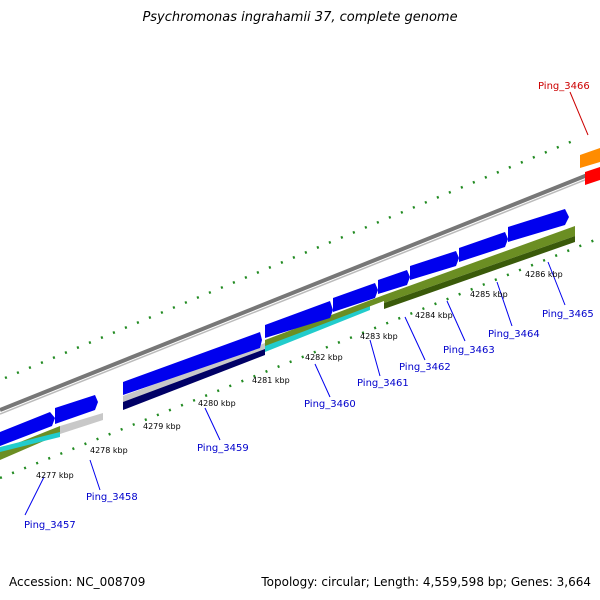 This screenshot has width=600, height=600. What do you see at coordinates (568, 314) in the screenshot?
I see `gene-label: Ping_3465` at bounding box center [568, 314].